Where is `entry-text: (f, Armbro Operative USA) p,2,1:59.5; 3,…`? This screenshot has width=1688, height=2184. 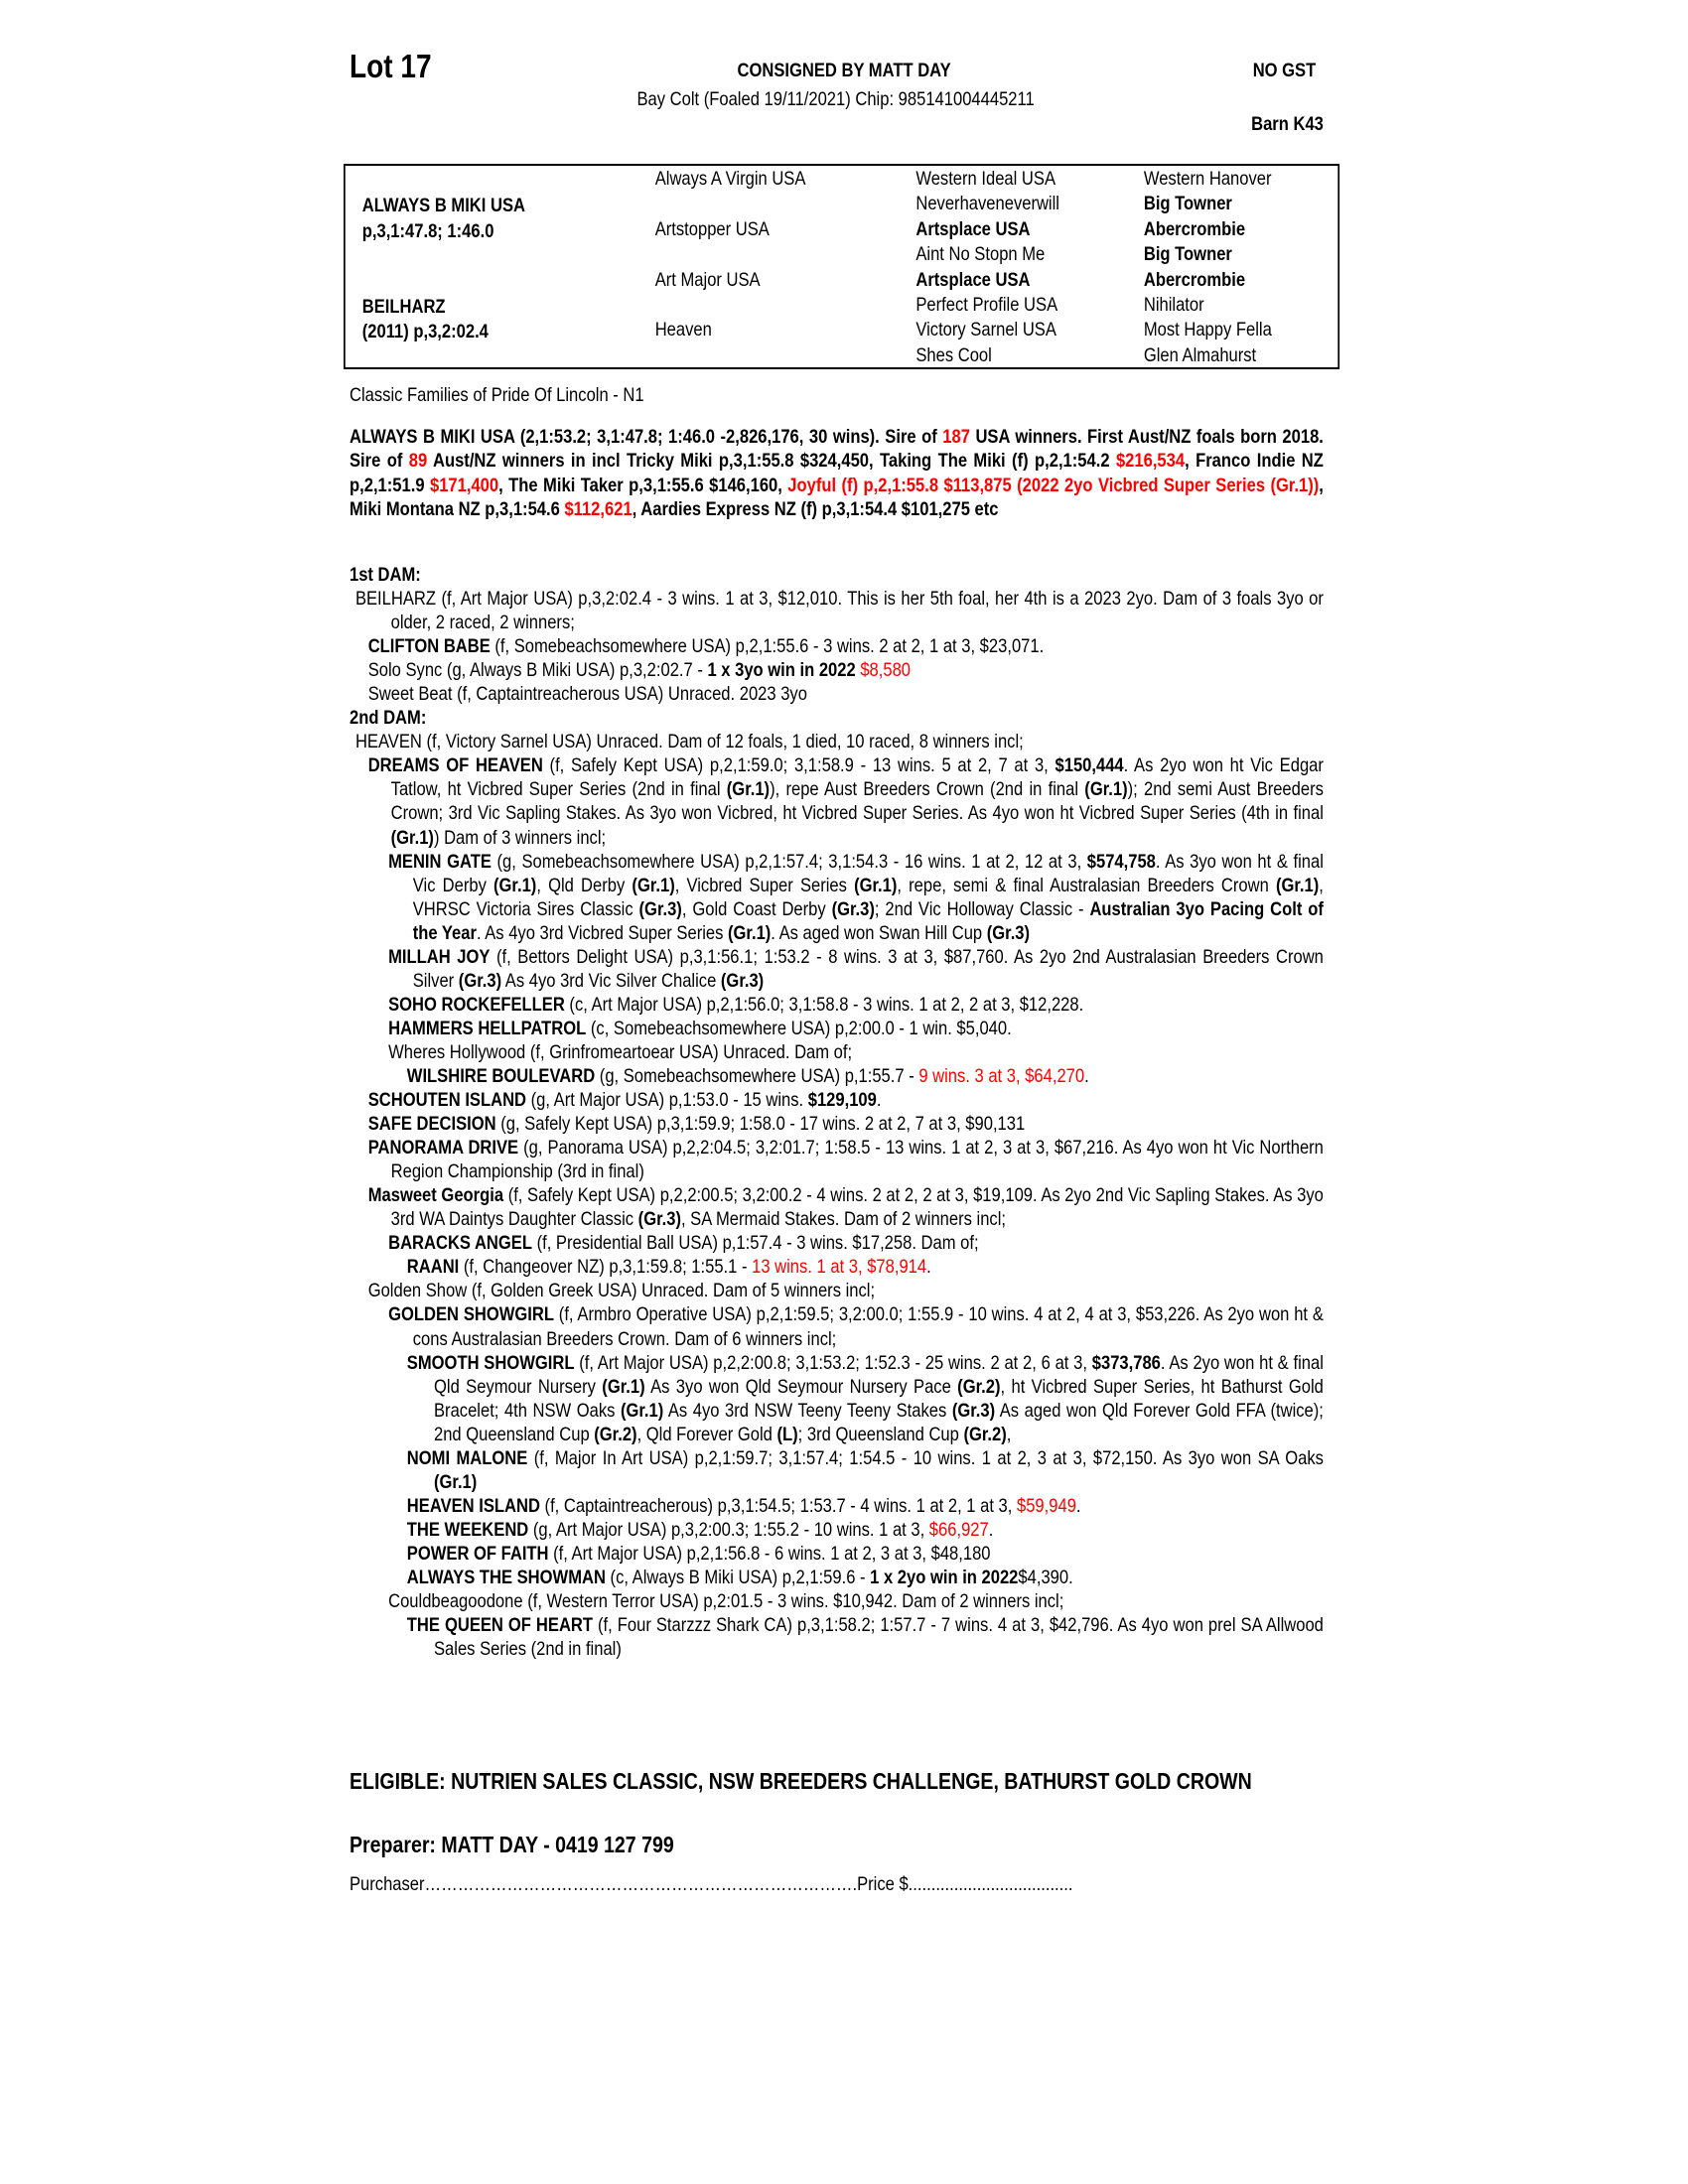 entry-text: (f, Armbro Operative USA) p,2,1:59.5; 3,… is located at coordinates (868, 1326).